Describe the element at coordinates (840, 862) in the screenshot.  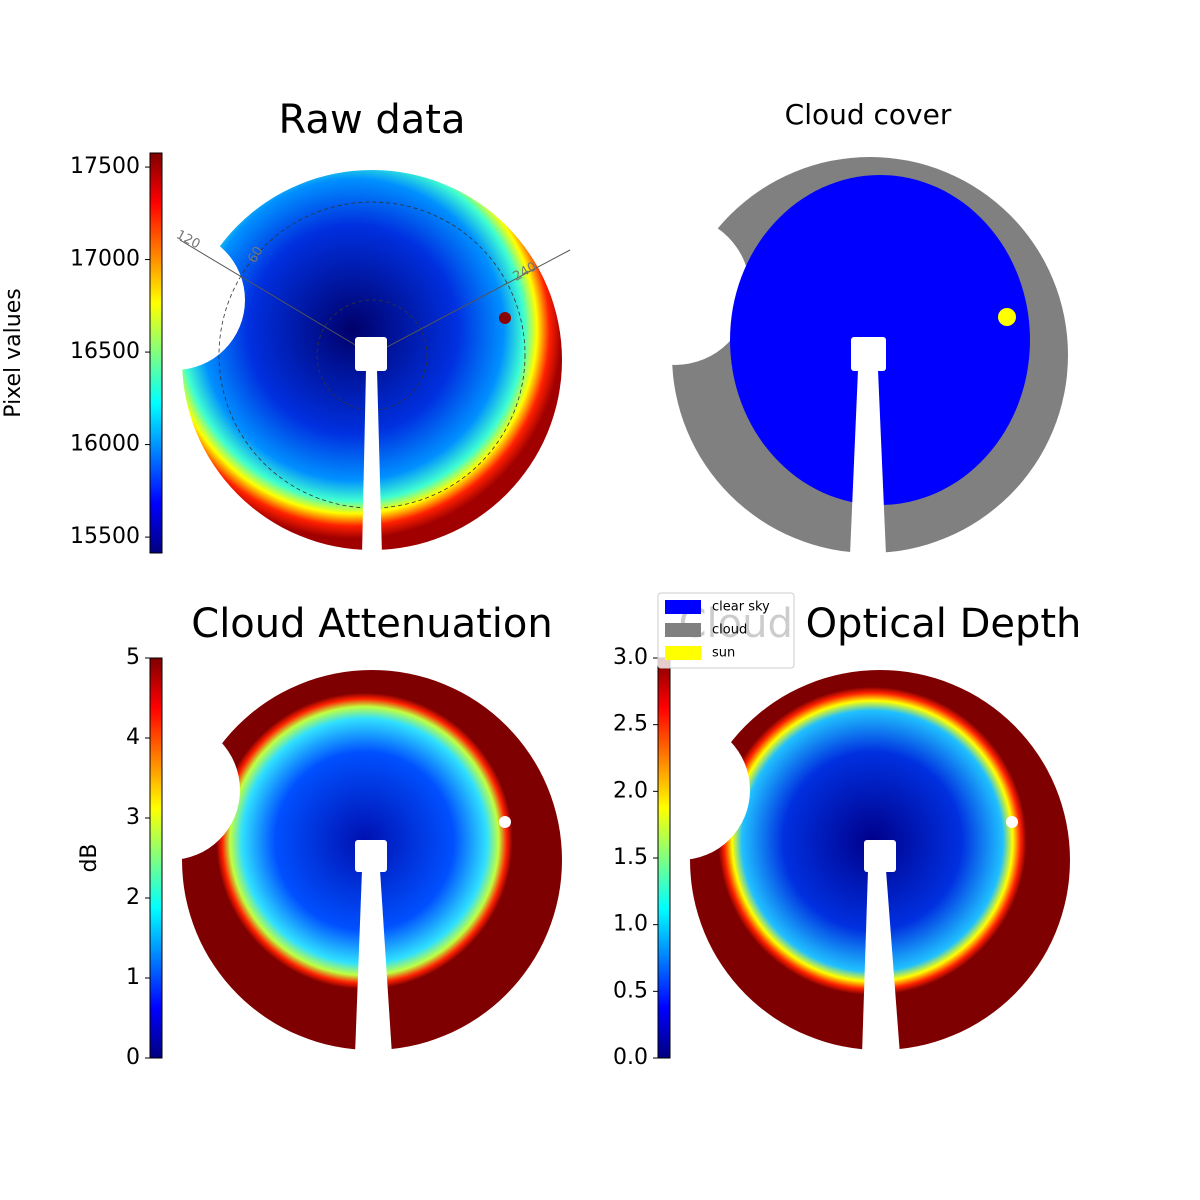
I see `optical-depth-image` at that location.